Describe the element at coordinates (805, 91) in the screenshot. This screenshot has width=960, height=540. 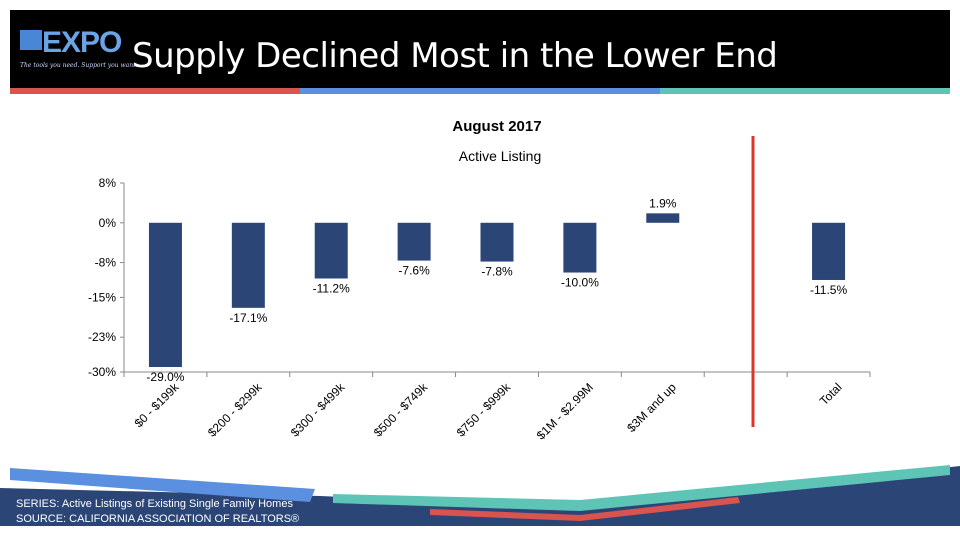
I see `header-stripe-teal` at that location.